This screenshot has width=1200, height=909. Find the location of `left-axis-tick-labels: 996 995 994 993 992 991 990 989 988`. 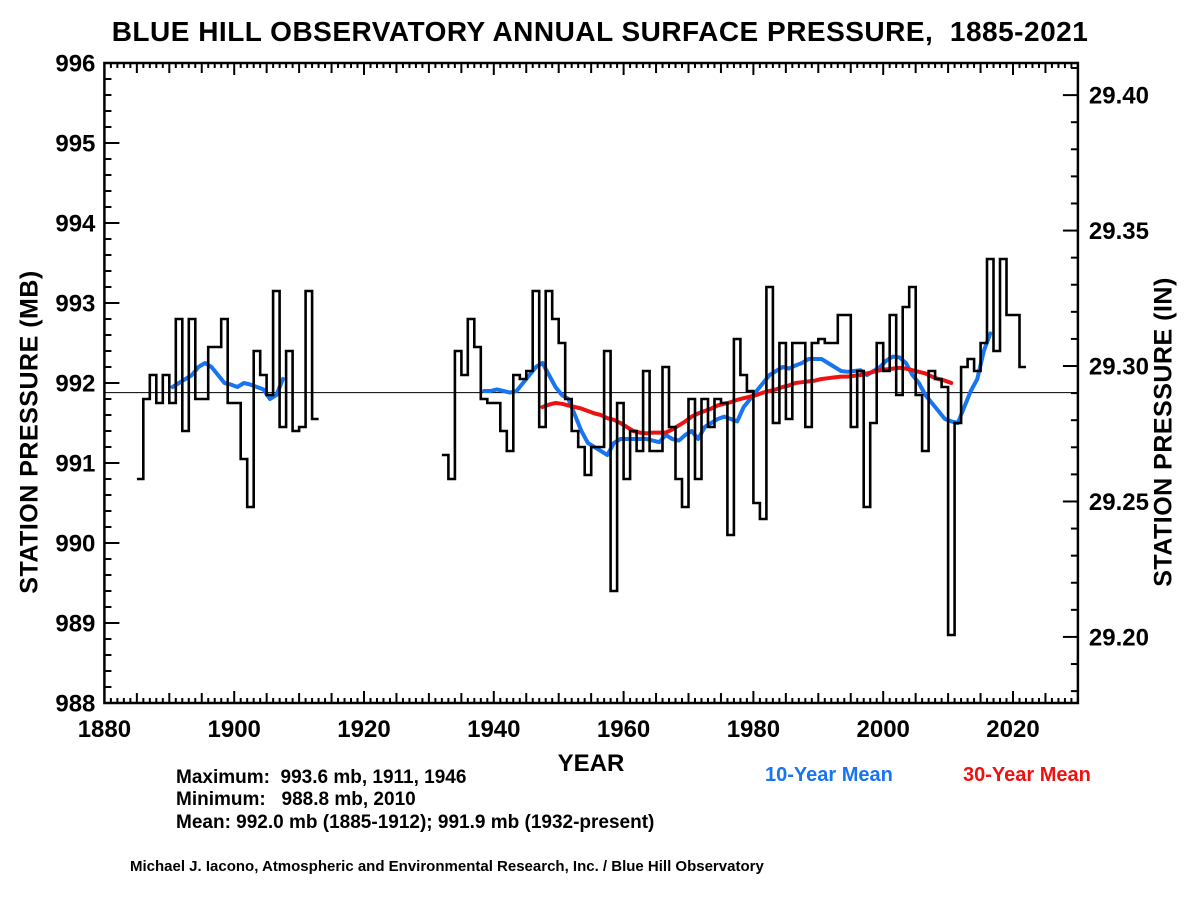

left-axis-tick-labels: 996 995 994 993 992 991 990 989 988 is located at coordinates (75, 384).